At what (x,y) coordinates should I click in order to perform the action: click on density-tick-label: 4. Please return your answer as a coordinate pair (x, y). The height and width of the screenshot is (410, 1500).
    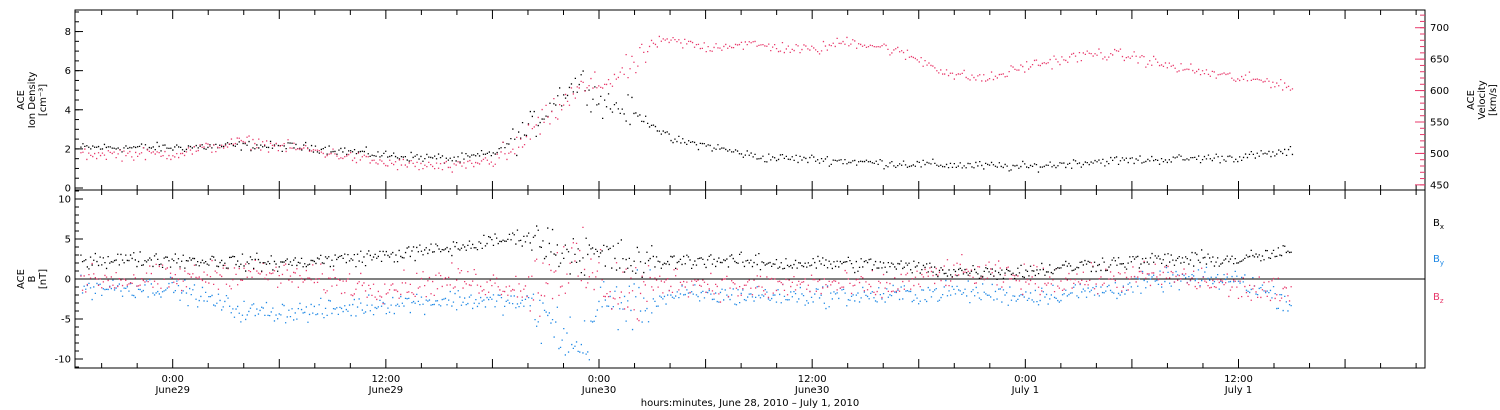
    Looking at the image, I should click on (68, 110).